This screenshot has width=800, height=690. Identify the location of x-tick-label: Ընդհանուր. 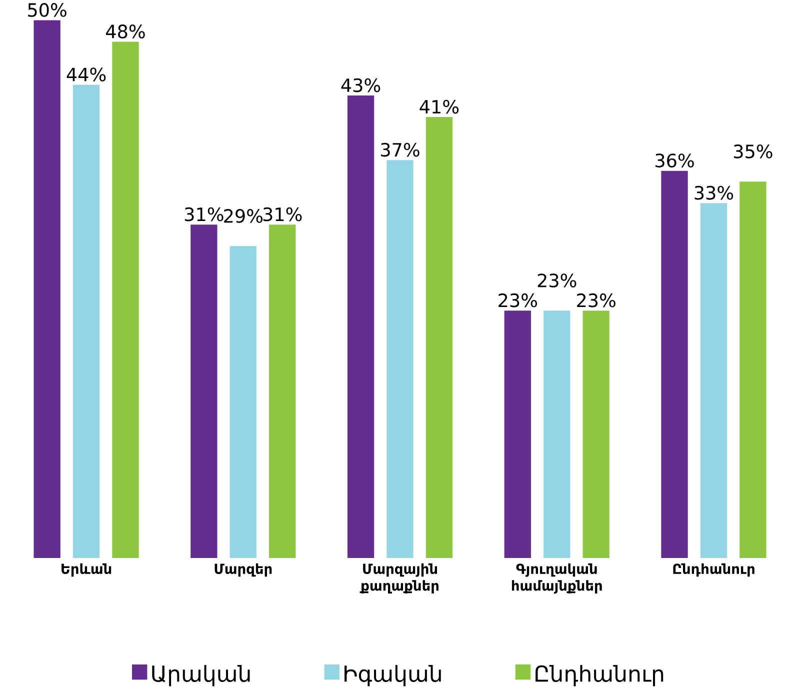
(713, 570).